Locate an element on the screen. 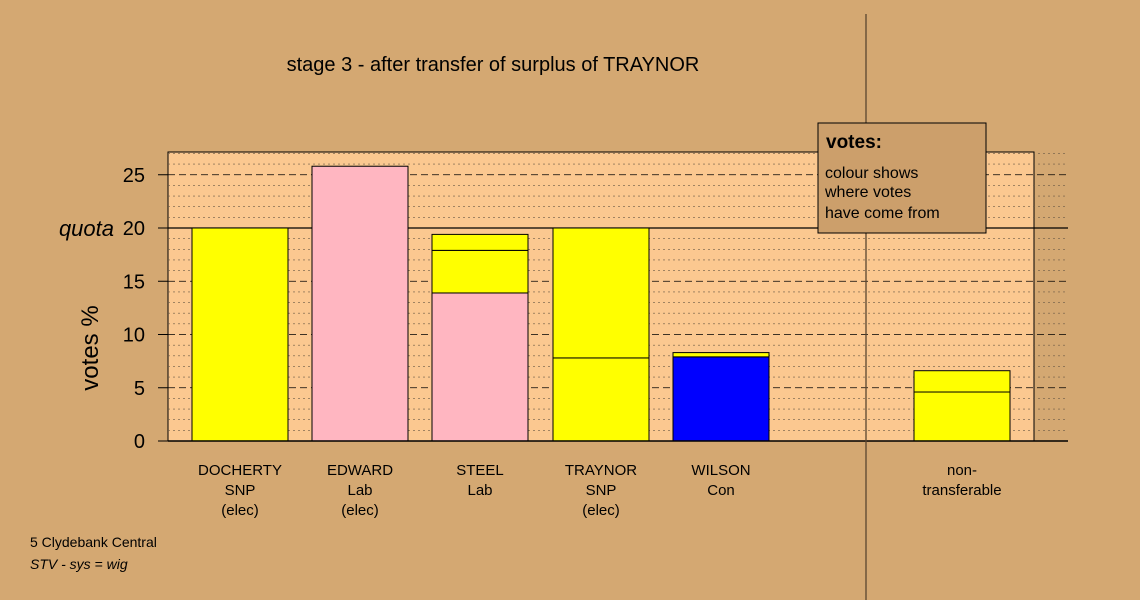  nontransferable-label-line: non- is located at coordinates (962, 470).